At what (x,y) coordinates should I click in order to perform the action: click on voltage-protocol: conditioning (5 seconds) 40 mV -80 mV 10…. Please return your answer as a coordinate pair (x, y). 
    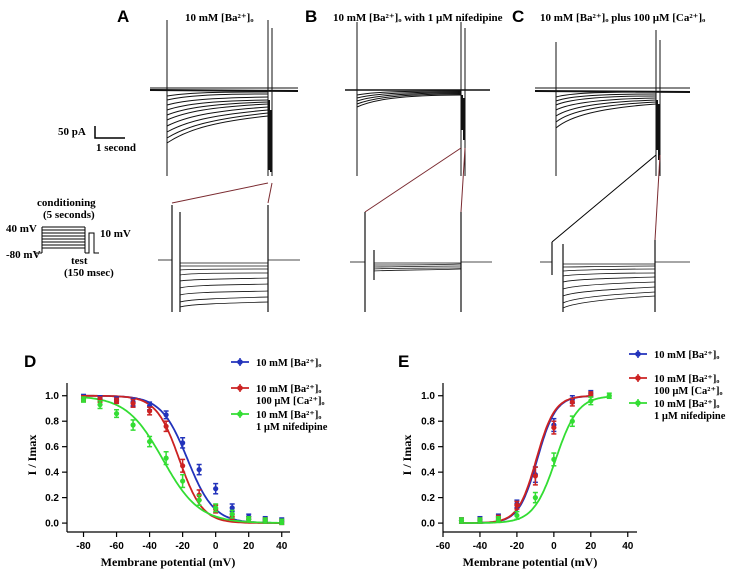
    Looking at the image, I should click on (68, 238).